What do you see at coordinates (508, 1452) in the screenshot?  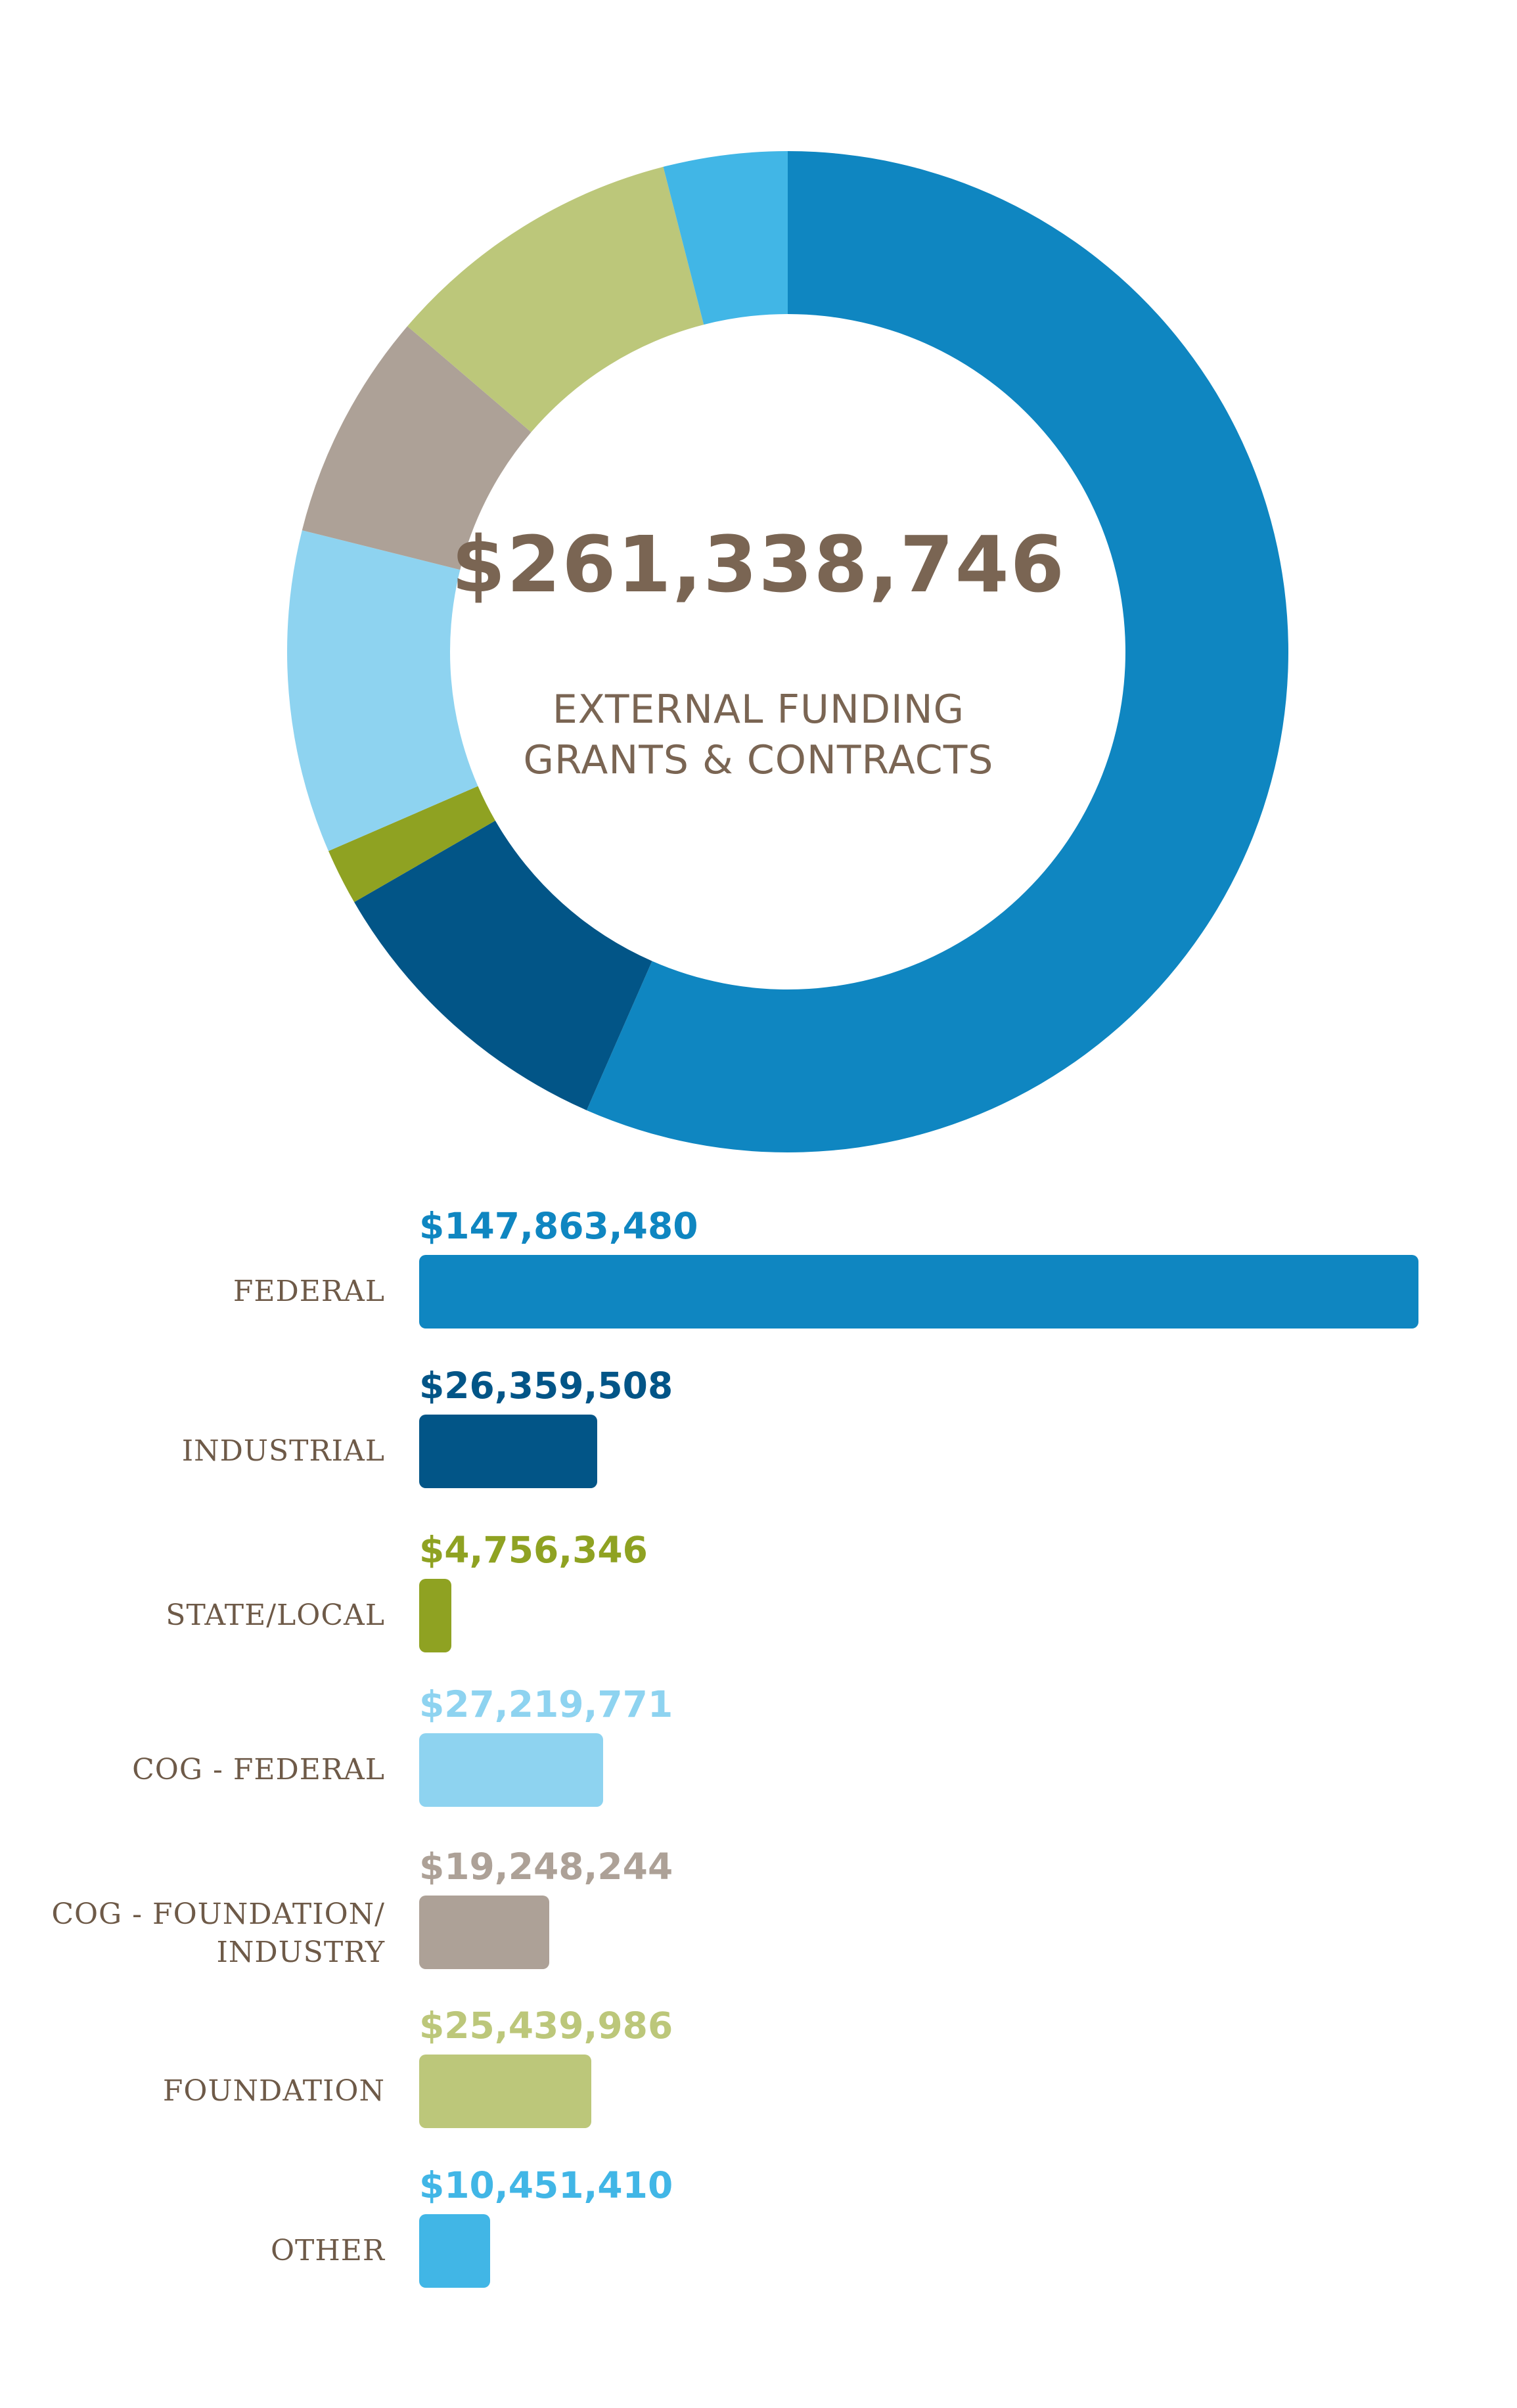 I see `bar-industrial` at bounding box center [508, 1452].